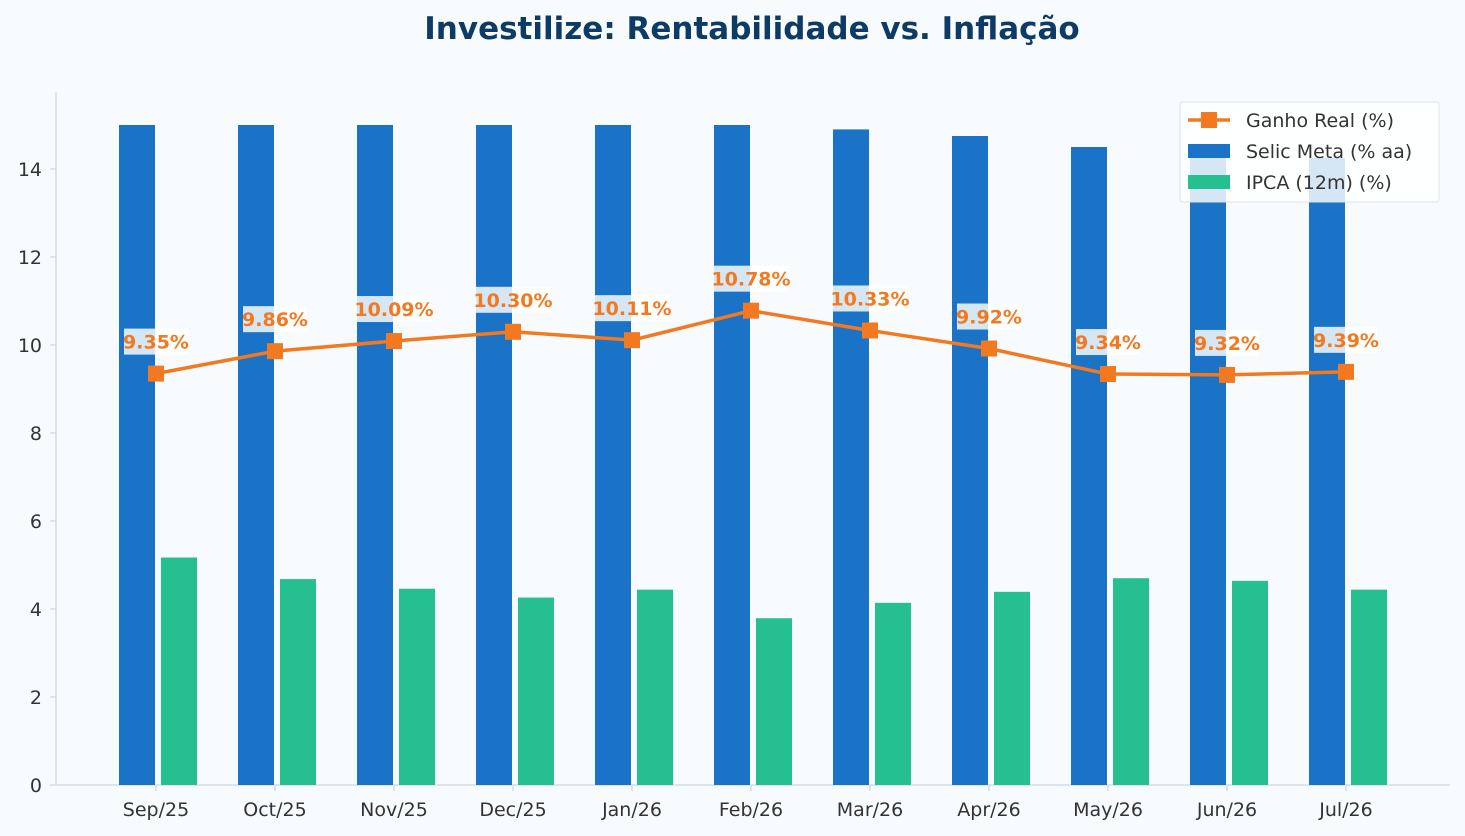  Describe the element at coordinates (1209, 182) in the screenshot. I see `legend-swatch-ipca` at that location.